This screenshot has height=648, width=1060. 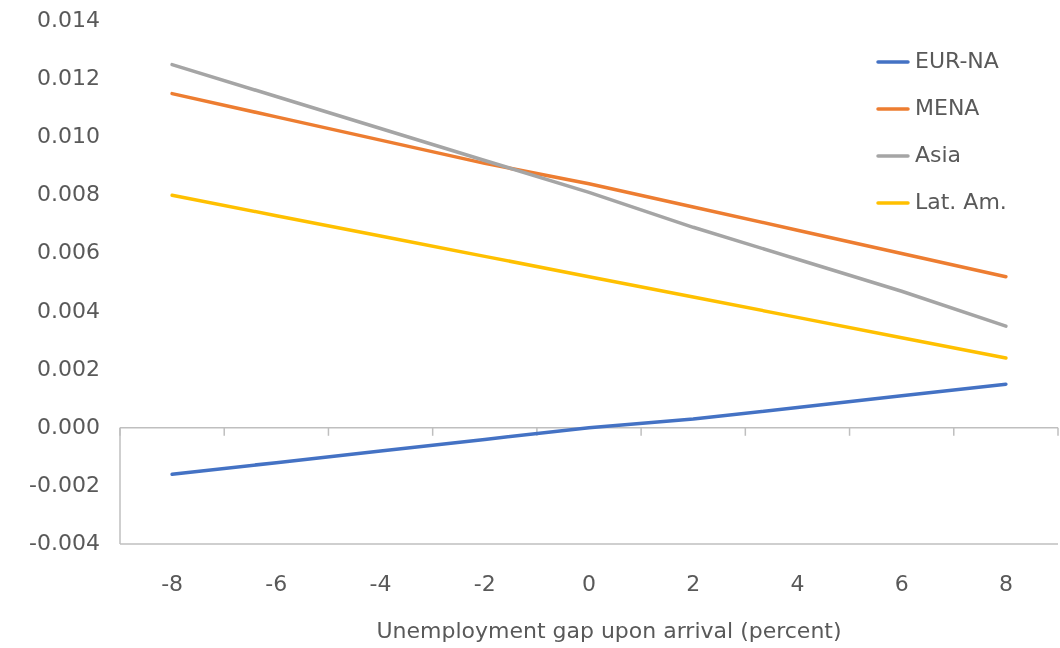 I want to click on x-tick-label: -4, so click(x=380, y=583).